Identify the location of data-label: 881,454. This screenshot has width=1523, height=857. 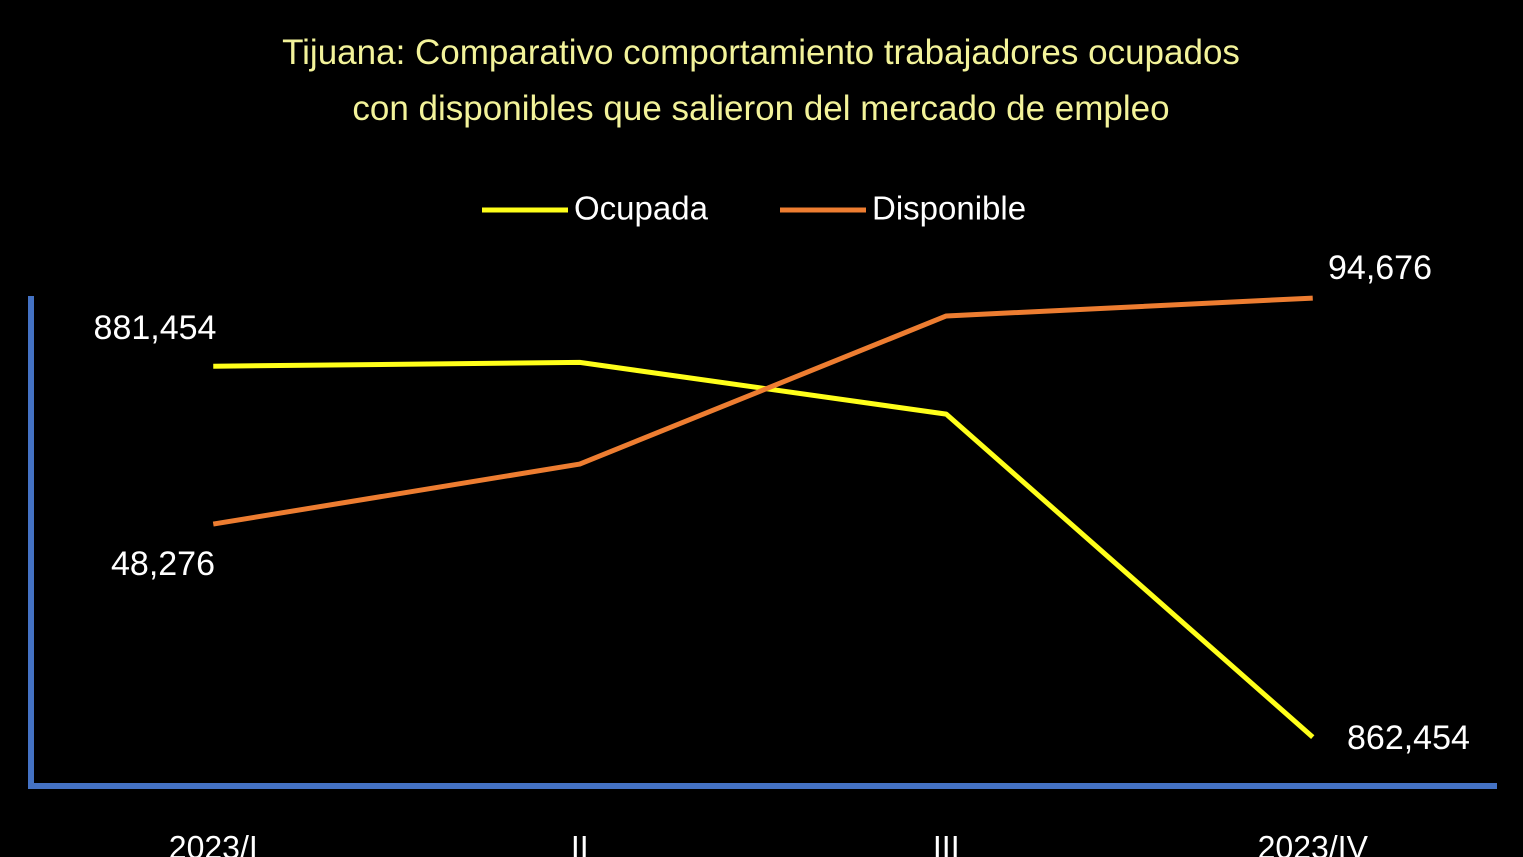
(155, 328).